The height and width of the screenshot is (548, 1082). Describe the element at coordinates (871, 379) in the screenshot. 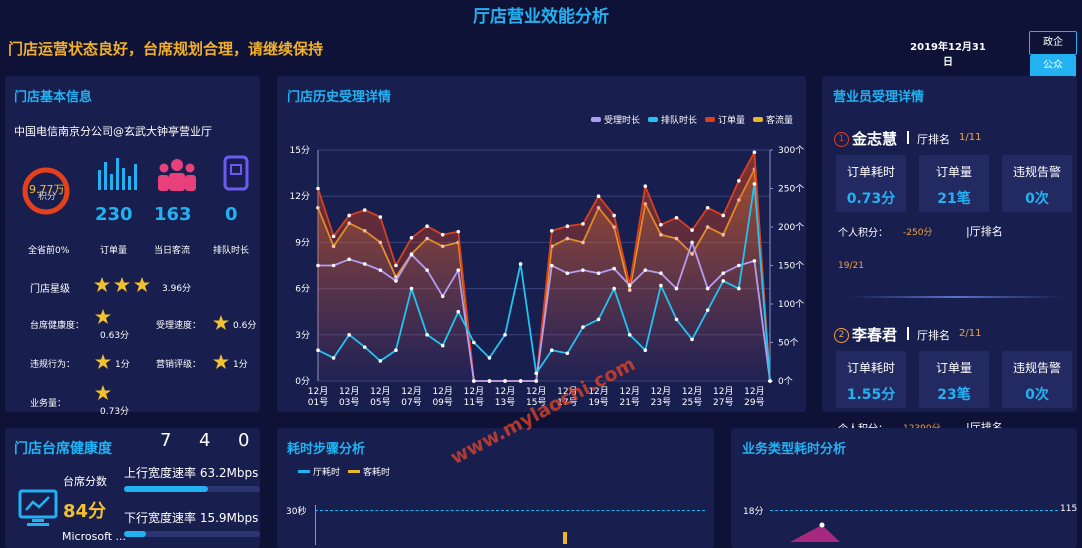

I see `metric-box: 订单耗时 1.55分` at that location.